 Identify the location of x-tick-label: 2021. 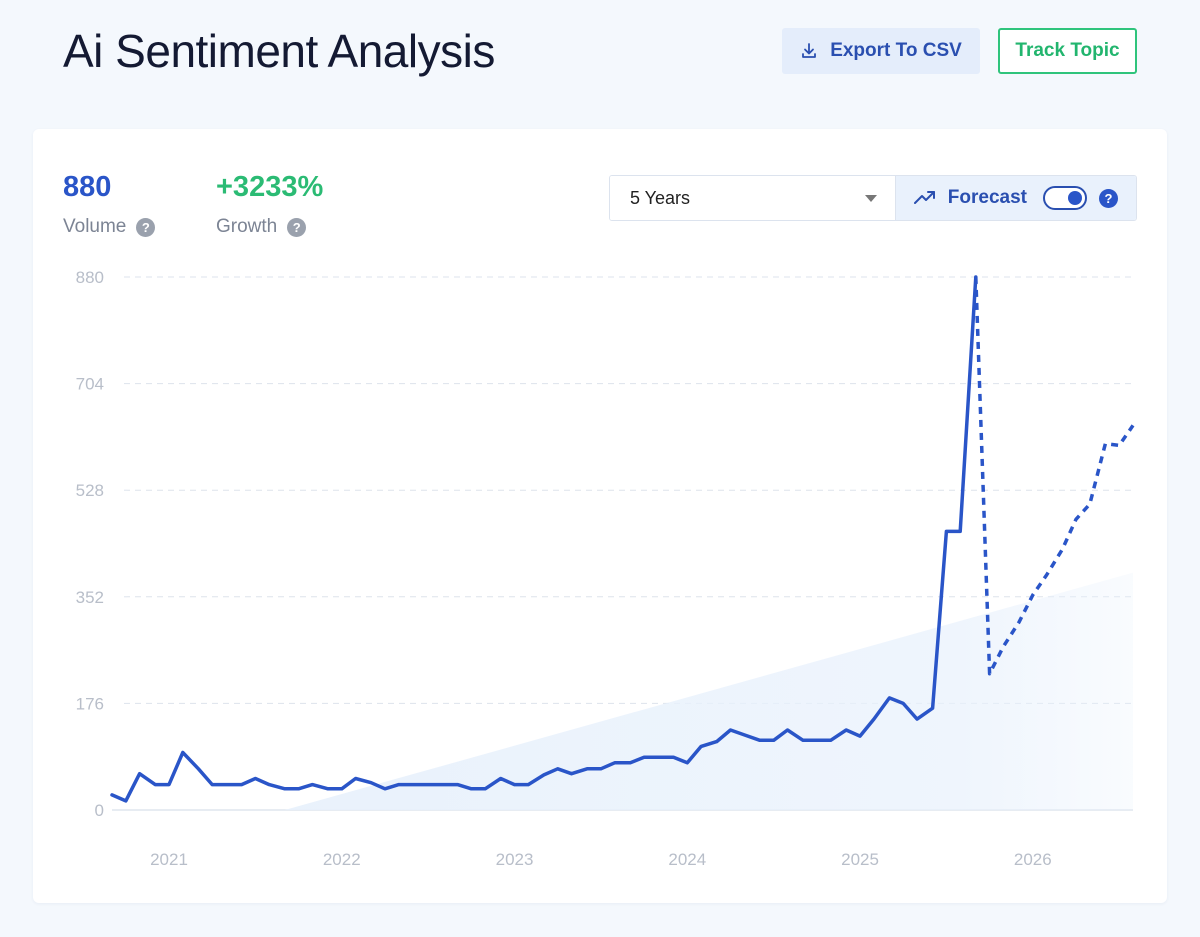
(169, 859).